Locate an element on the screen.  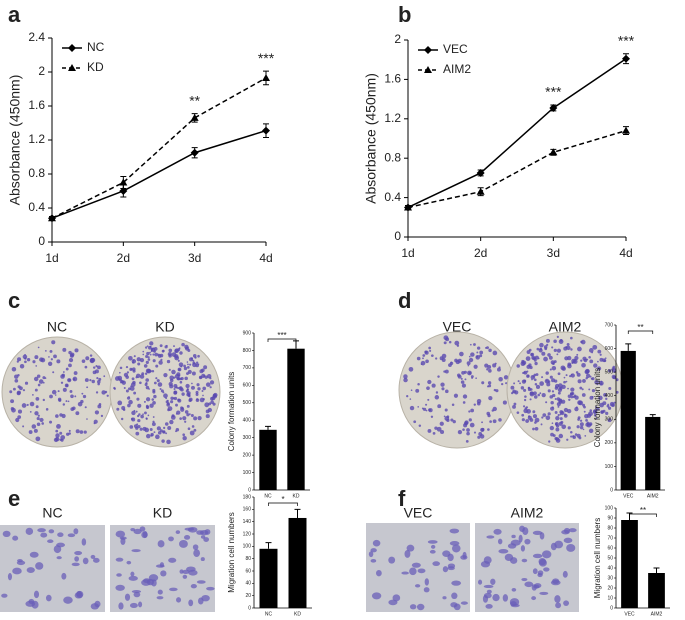
y-tick-label: 200 is located at coordinates (247, 455).